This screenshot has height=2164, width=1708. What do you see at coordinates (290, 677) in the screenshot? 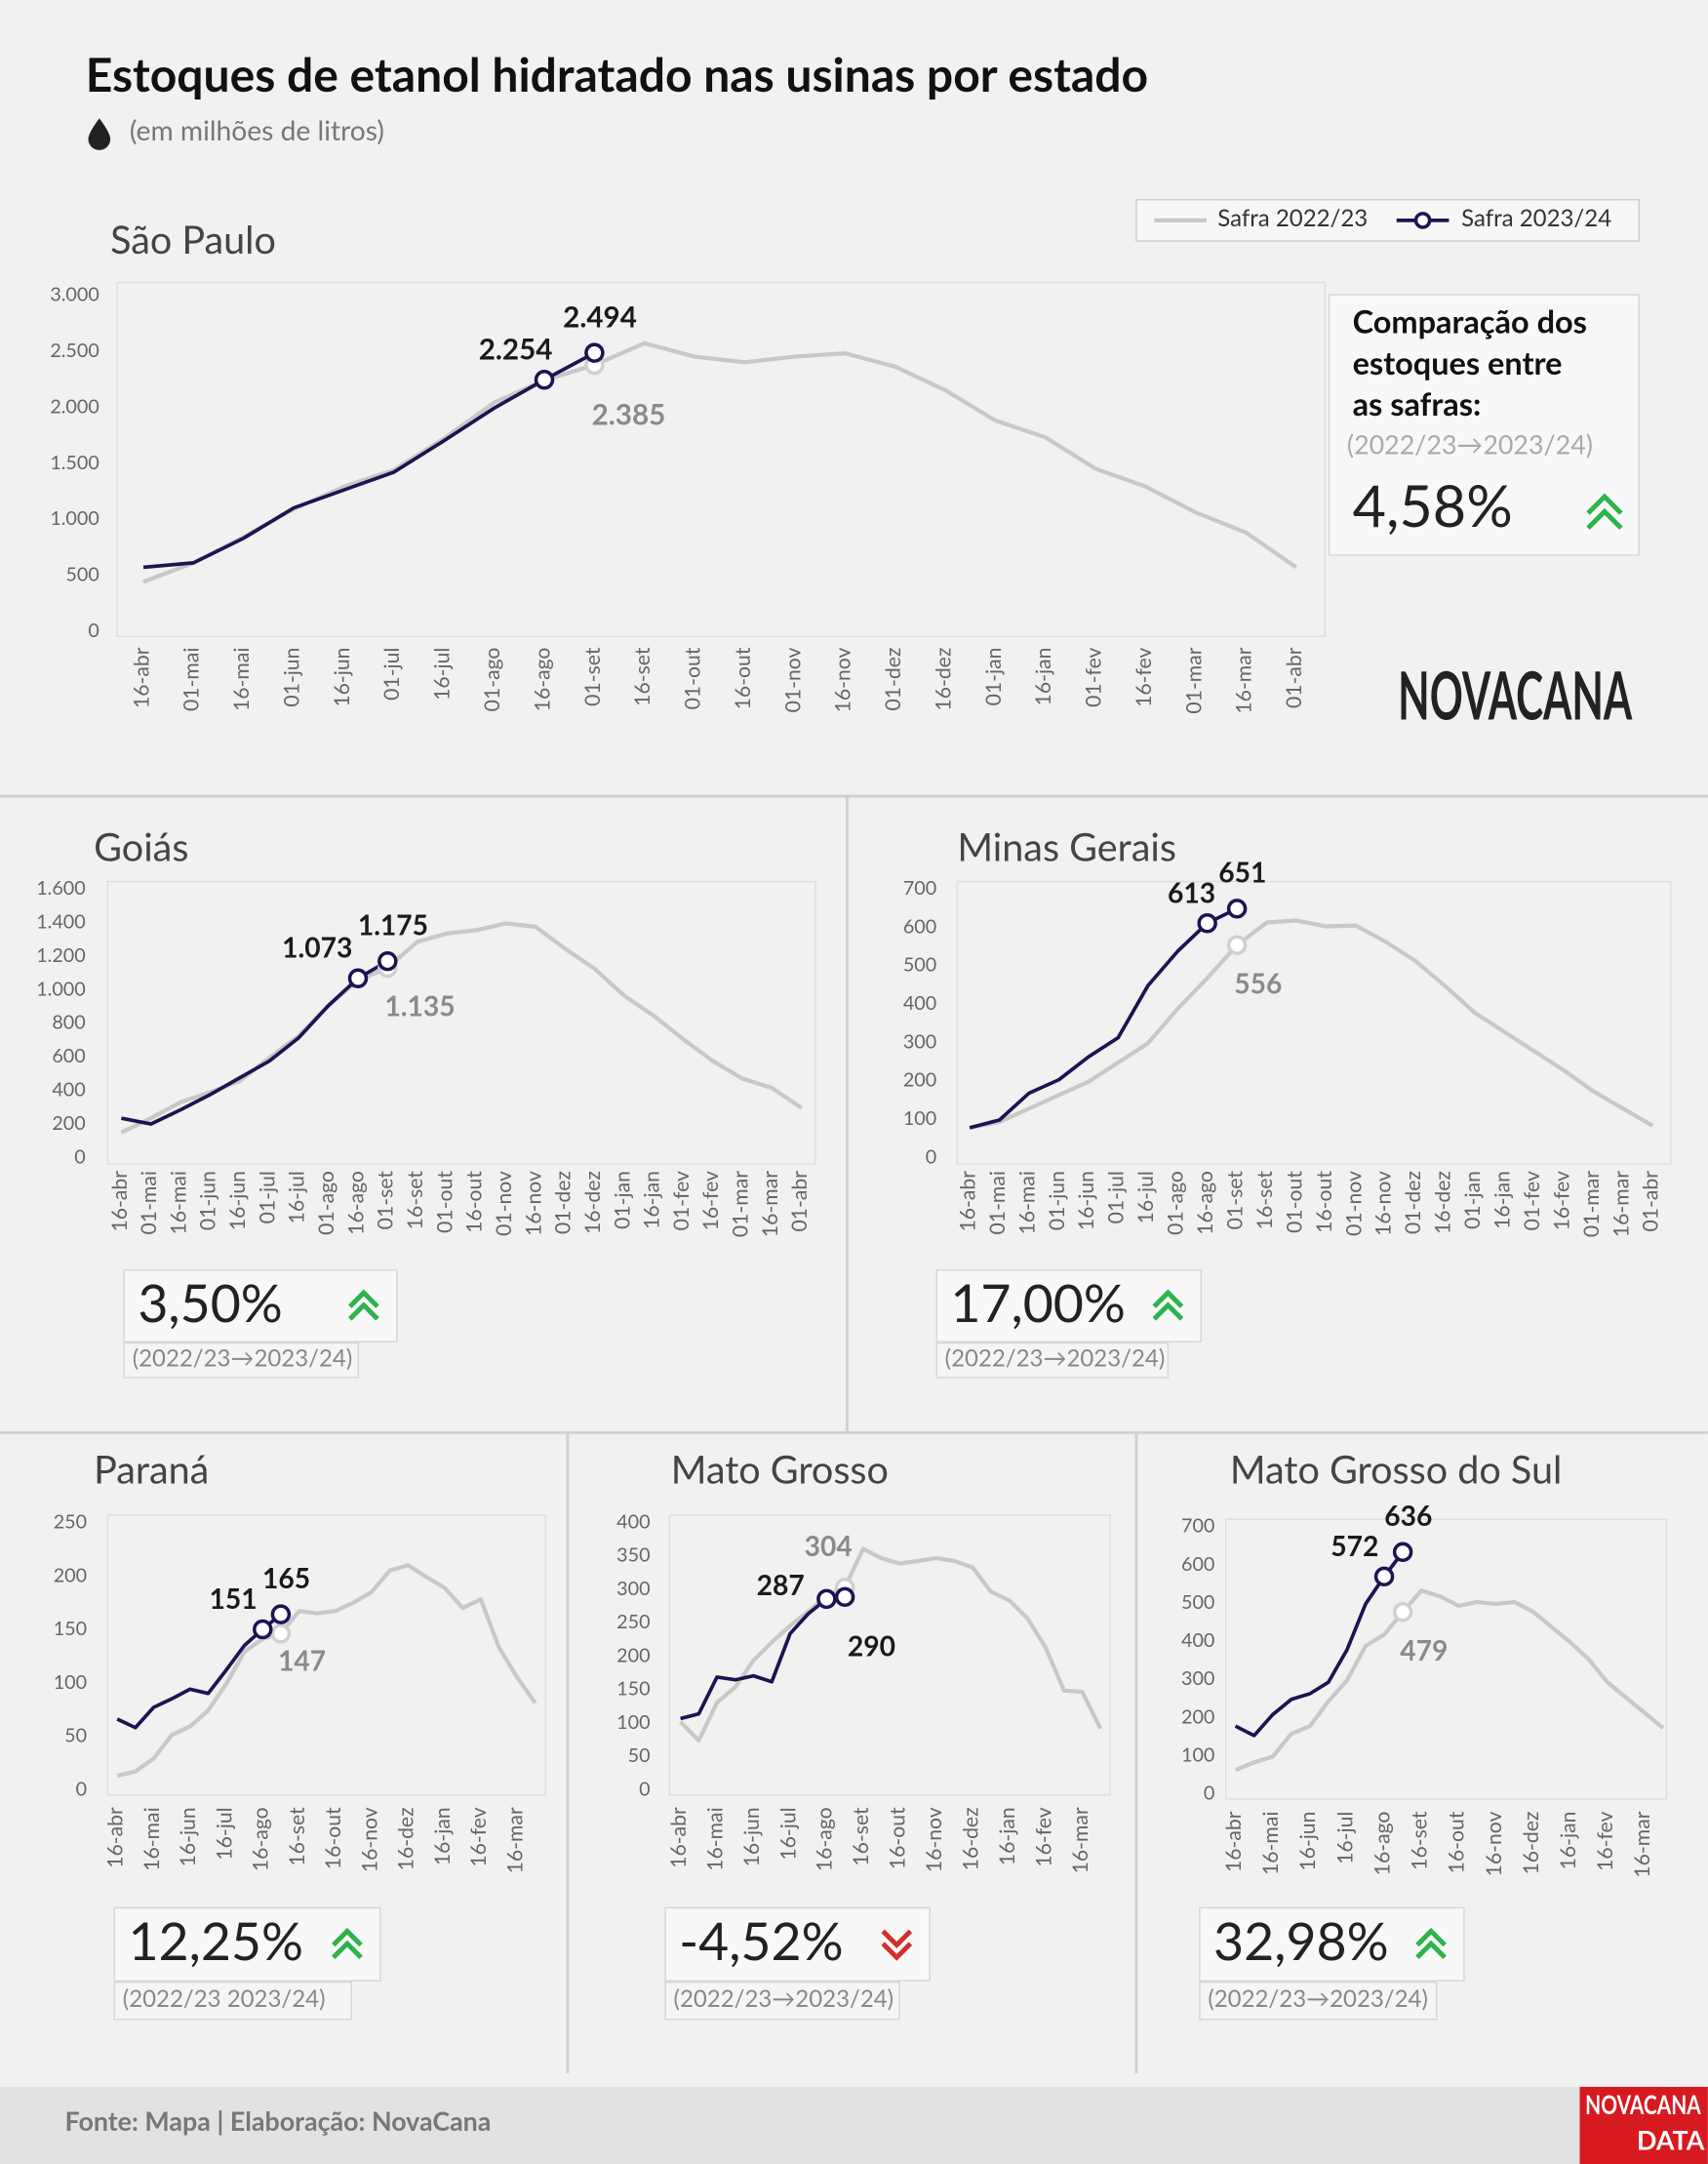
I see `x-tick-label: 01-jun` at bounding box center [290, 677].